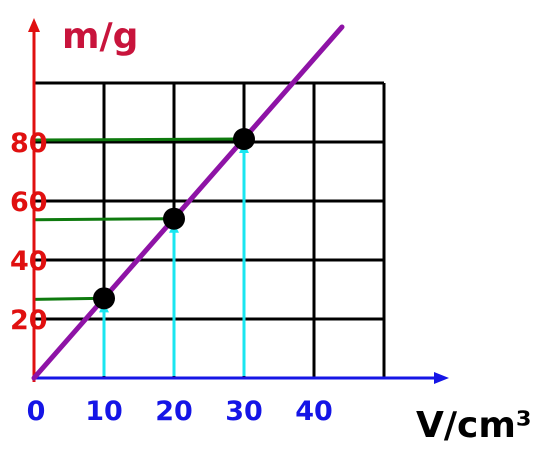 This screenshot has height=452, width=558. Describe the element at coordinates (36, 411) in the screenshot. I see `x-tick-label-0: 0` at that location.